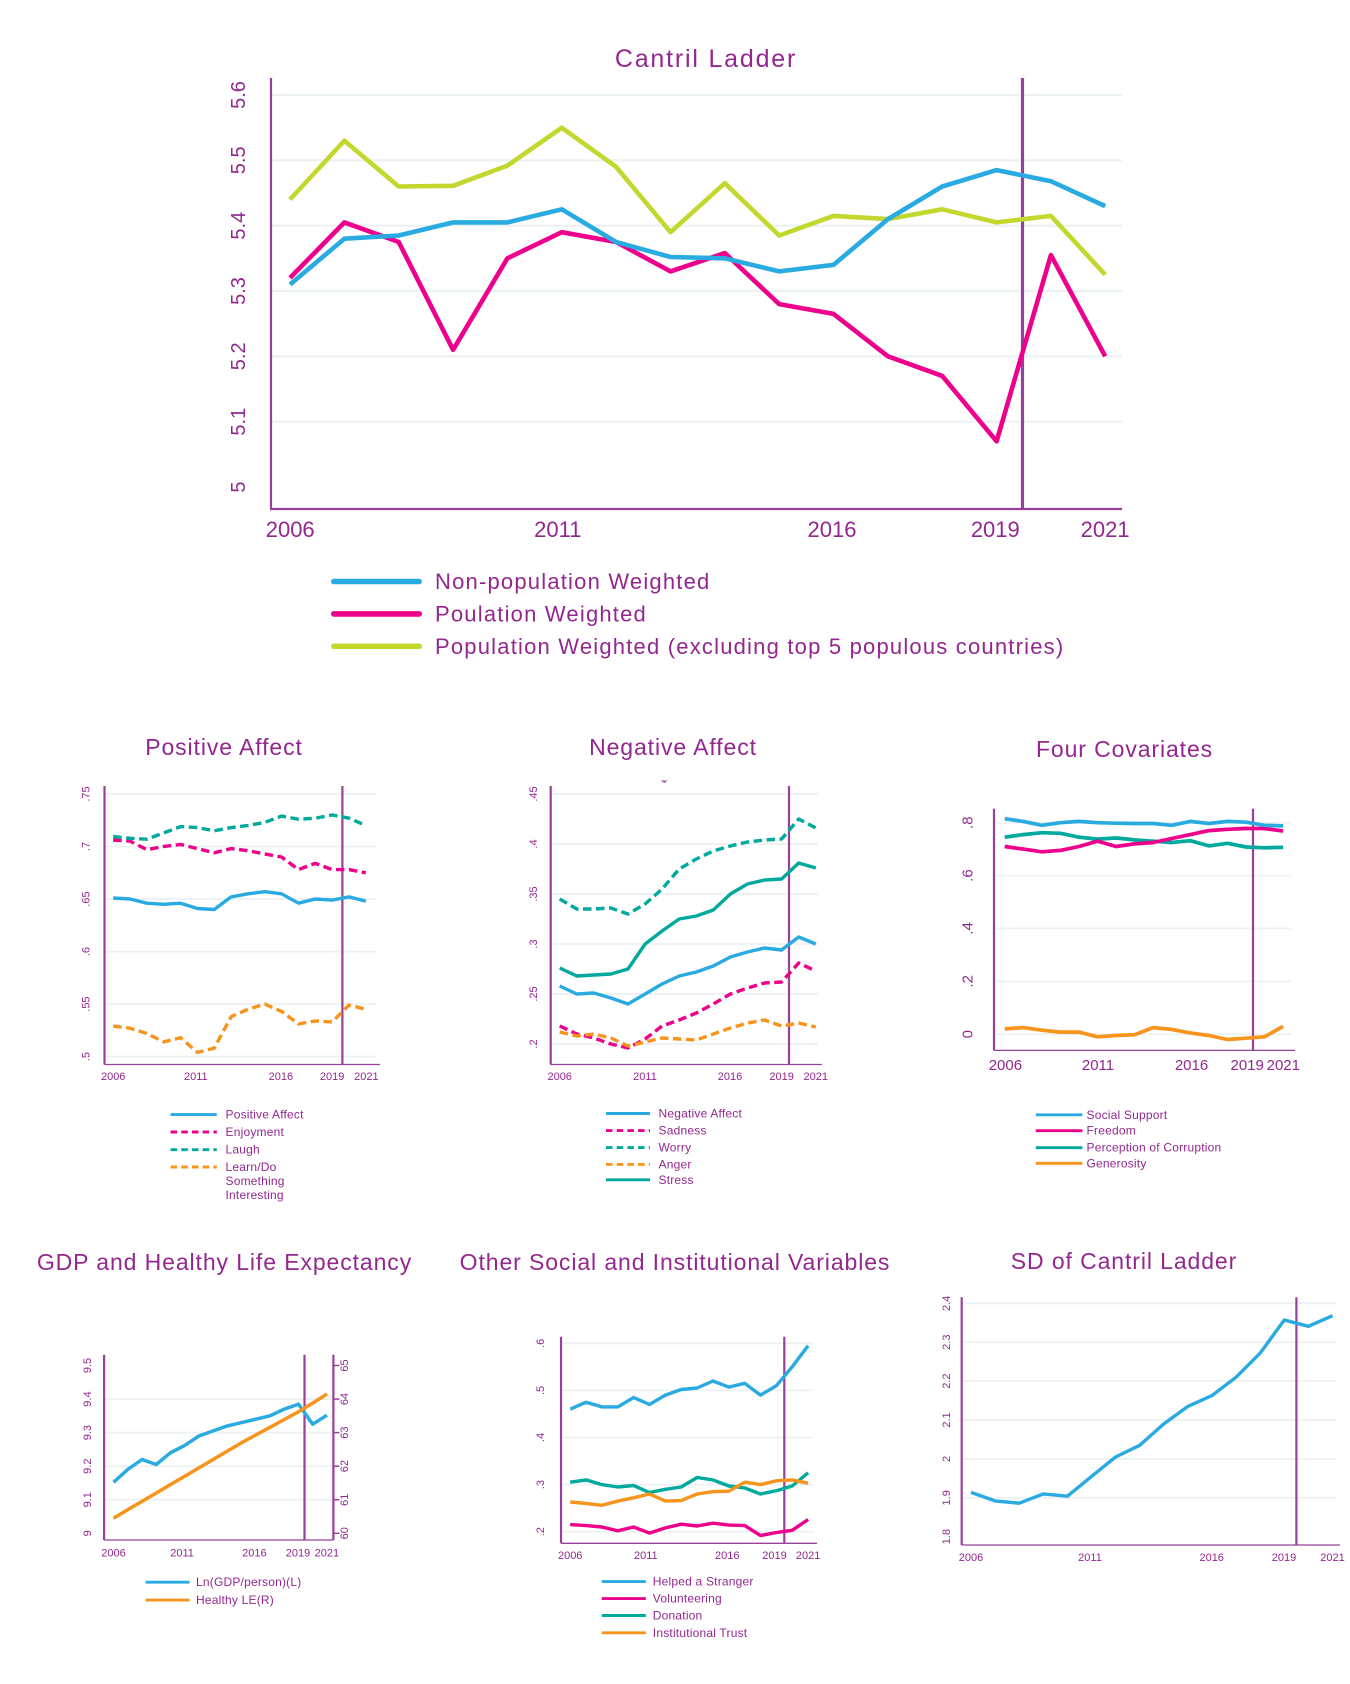 The height and width of the screenshot is (1684, 1350). What do you see at coordinates (345, 1365) in the screenshot?
I see `svg-text: 65` at bounding box center [345, 1365].